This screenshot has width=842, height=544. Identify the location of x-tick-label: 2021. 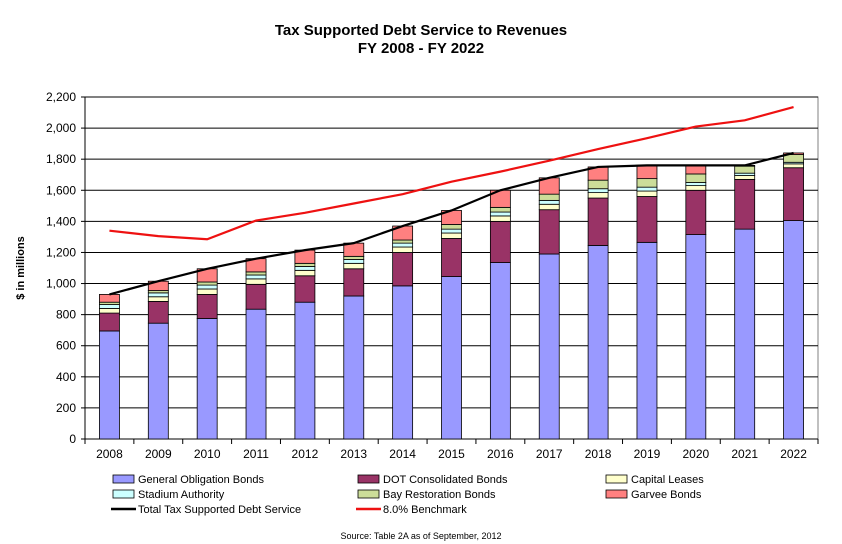
(744, 454).